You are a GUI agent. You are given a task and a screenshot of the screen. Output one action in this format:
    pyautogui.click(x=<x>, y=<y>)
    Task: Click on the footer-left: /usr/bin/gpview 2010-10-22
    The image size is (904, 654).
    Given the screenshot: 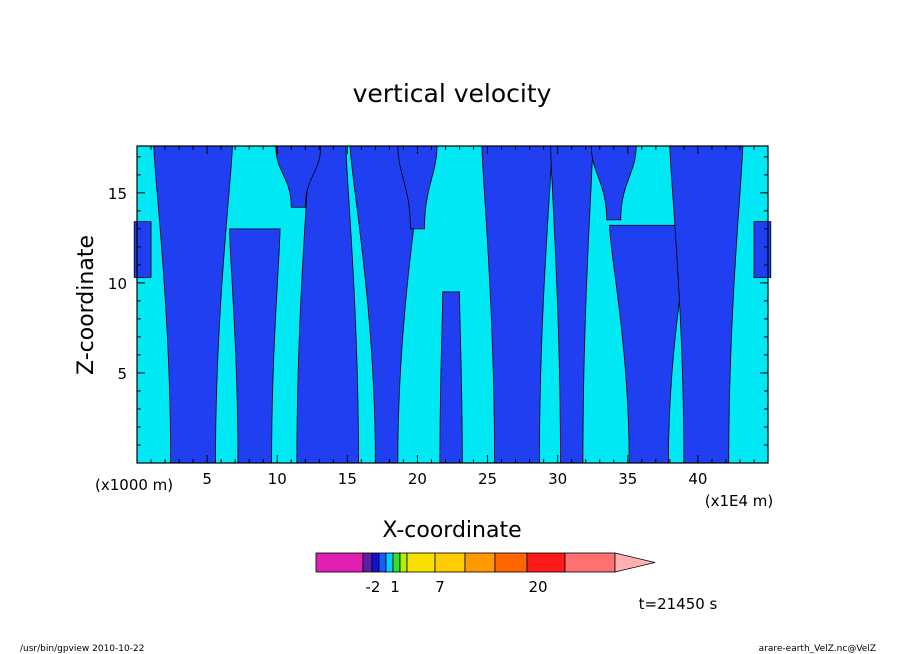 What is the action you would take?
    pyautogui.click(x=82, y=649)
    